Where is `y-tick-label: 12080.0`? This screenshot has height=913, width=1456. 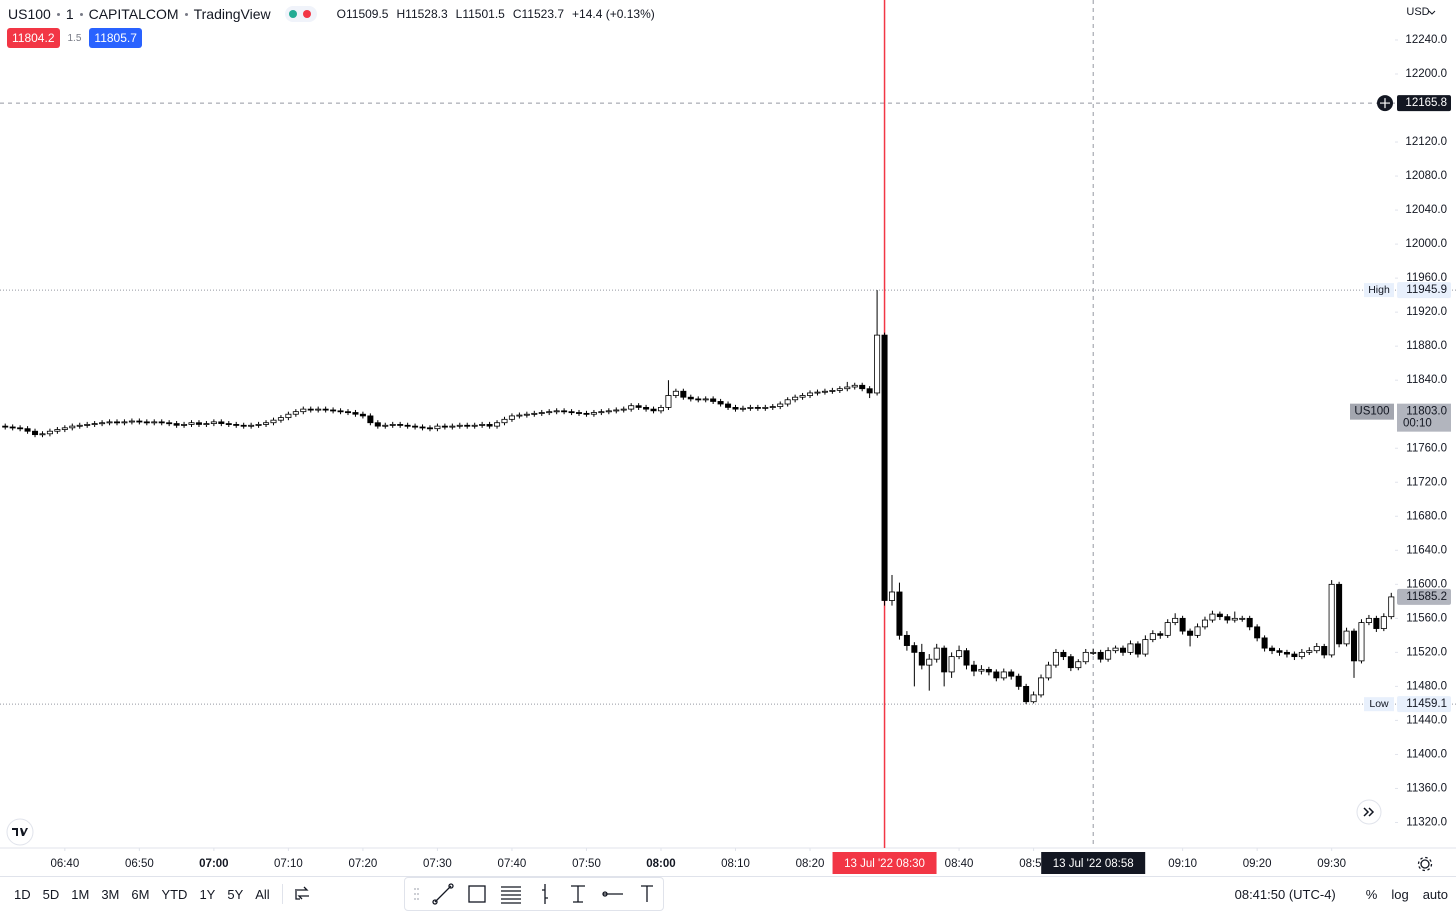
y-tick-label: 12080.0 is located at coordinates (1426, 176).